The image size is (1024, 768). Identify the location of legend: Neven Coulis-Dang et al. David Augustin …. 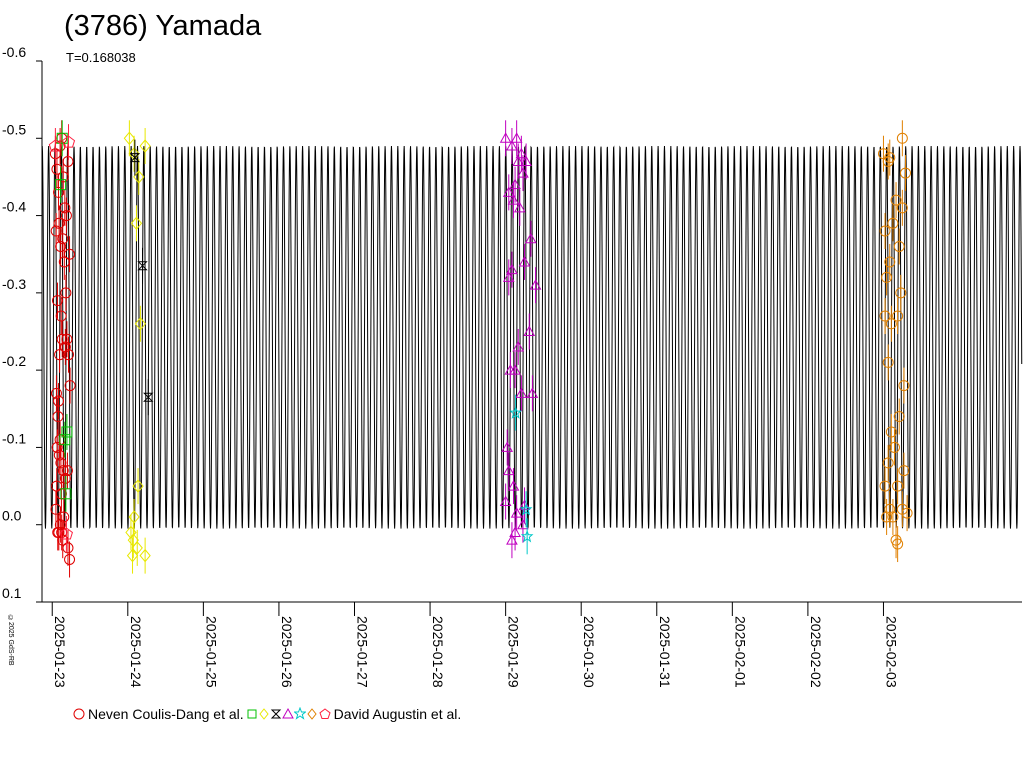
(267, 714).